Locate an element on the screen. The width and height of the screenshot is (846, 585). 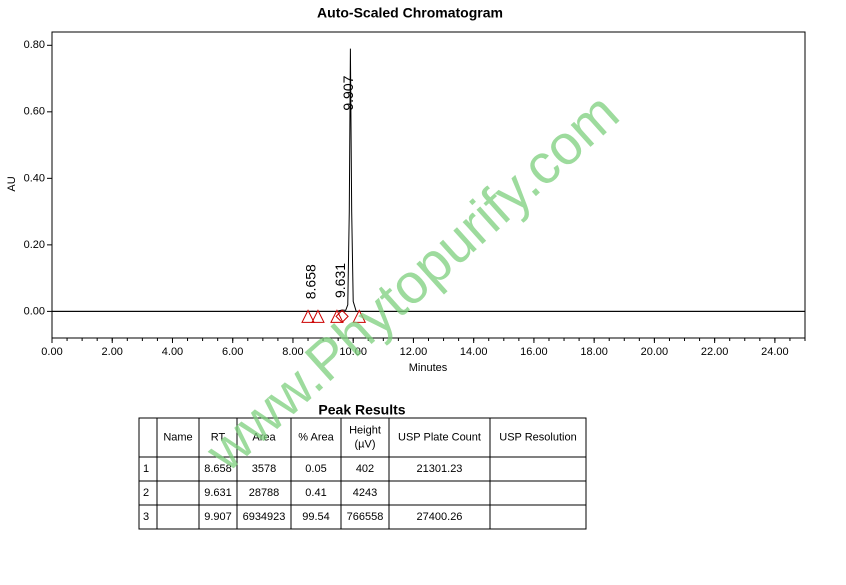
y-tick-label: 0.40 is located at coordinates (34, 178).